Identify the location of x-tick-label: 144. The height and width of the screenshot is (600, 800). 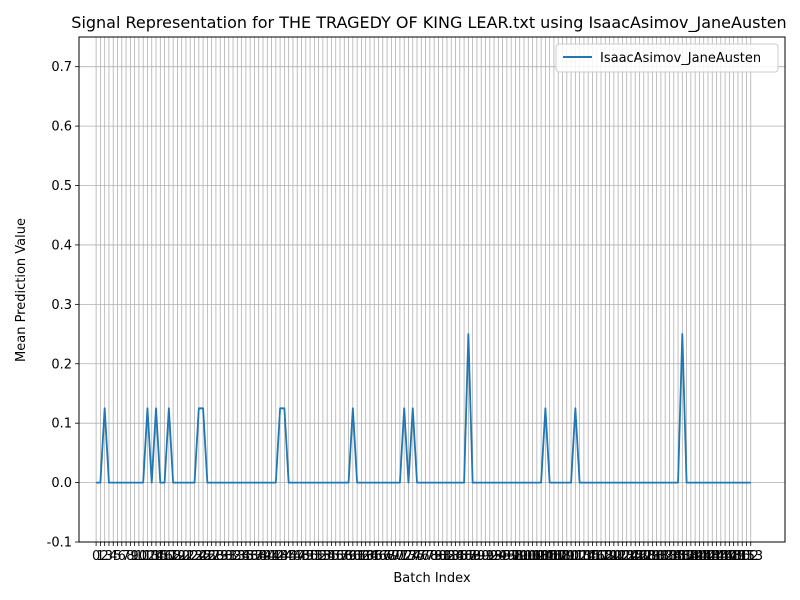
(712, 556).